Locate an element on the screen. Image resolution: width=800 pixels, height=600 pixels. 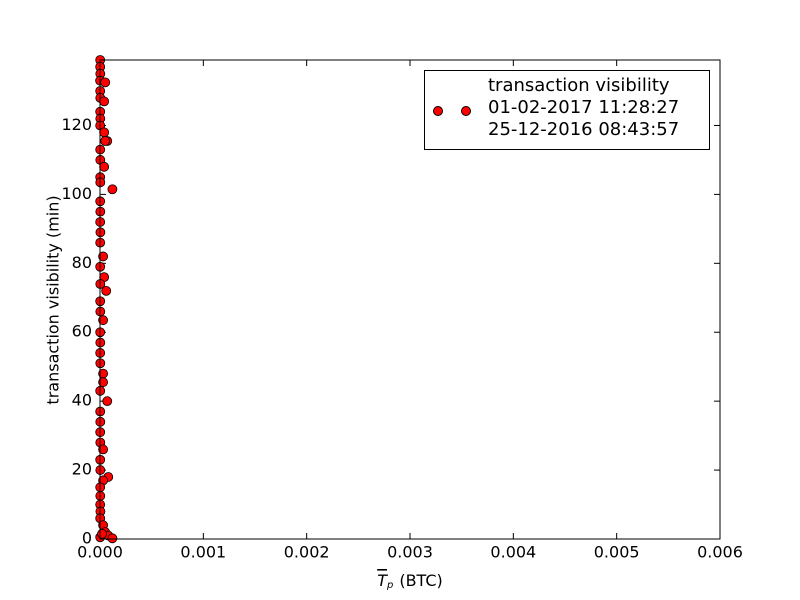
y-tick-label: 20 is located at coordinates (82, 469).